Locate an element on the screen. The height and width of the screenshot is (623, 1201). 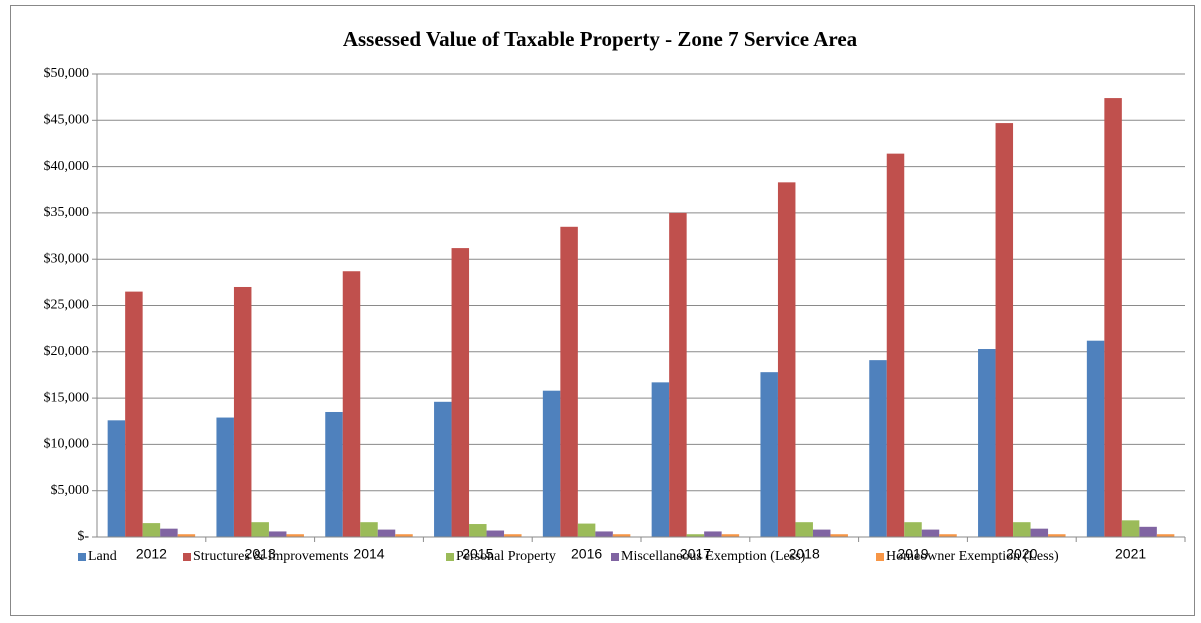
legend-label: Personal Property is located at coordinates (506, 556).